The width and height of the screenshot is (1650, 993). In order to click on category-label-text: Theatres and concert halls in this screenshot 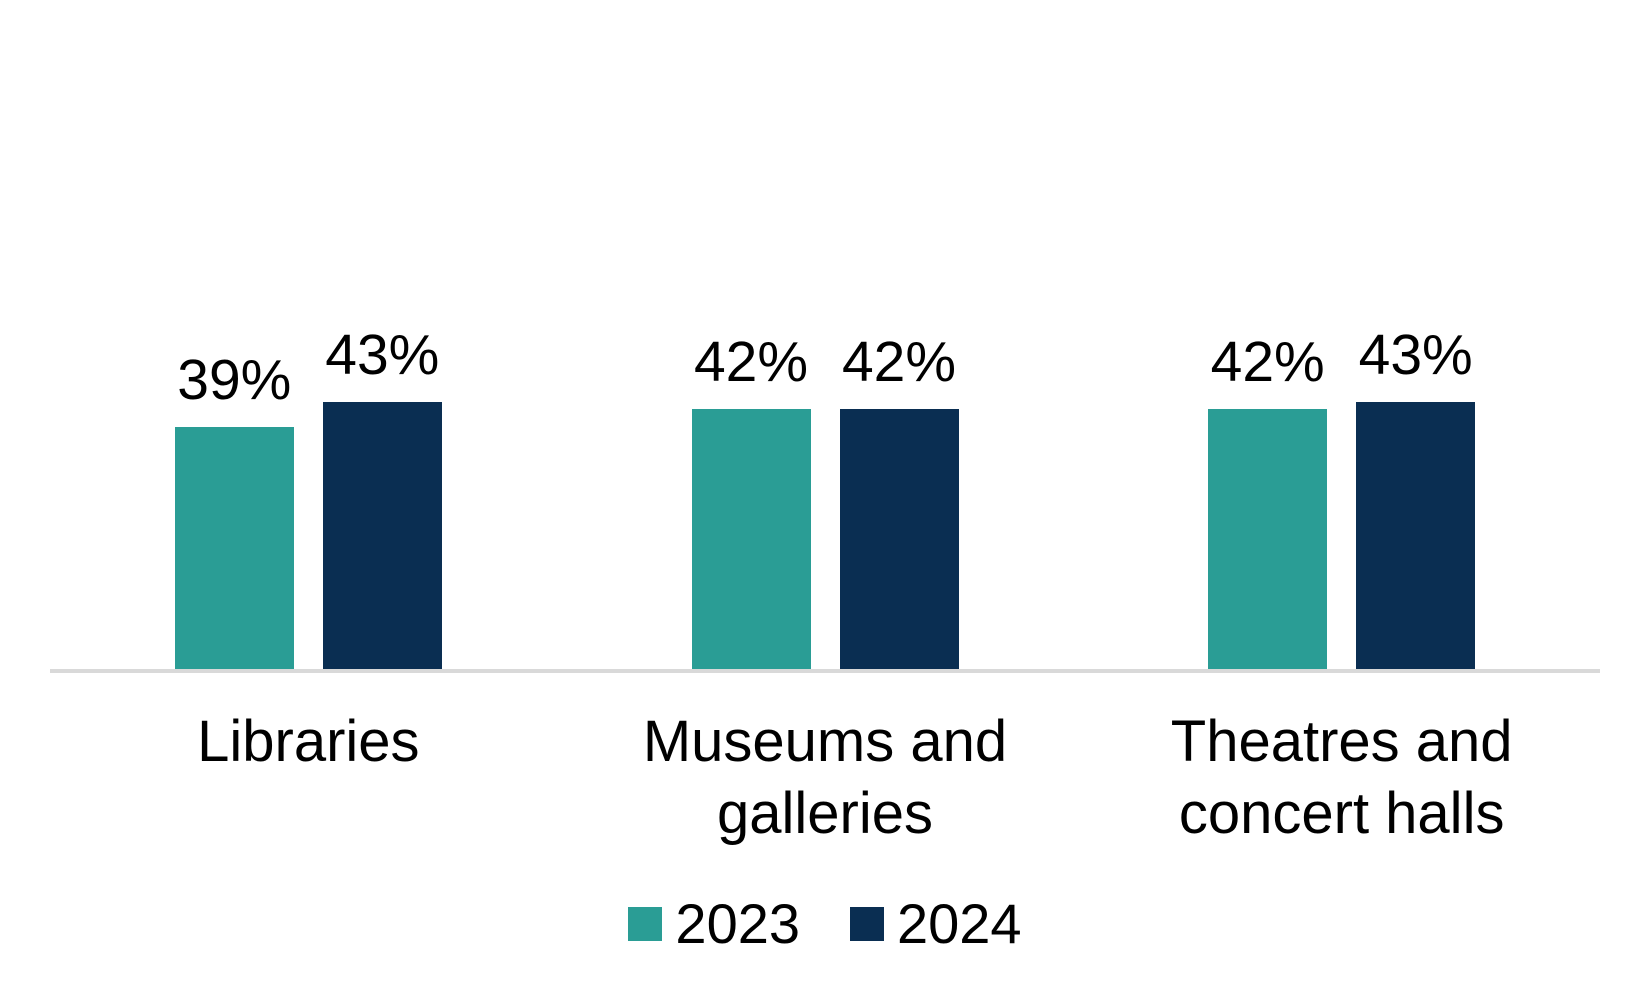, I will do `click(1341, 777)`.